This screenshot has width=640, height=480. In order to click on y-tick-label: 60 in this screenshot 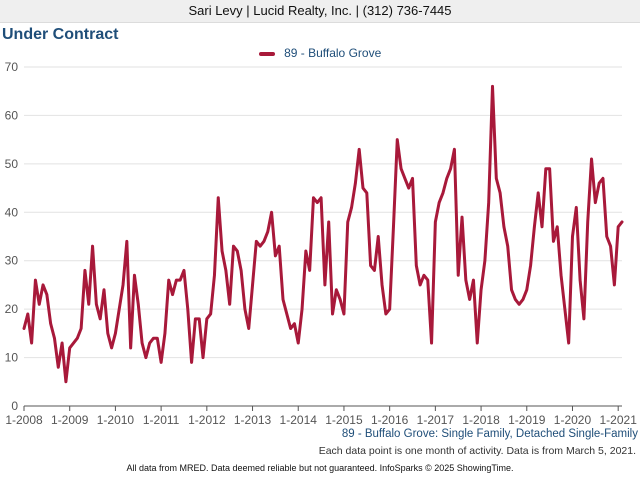, I will do `click(12, 115)`.